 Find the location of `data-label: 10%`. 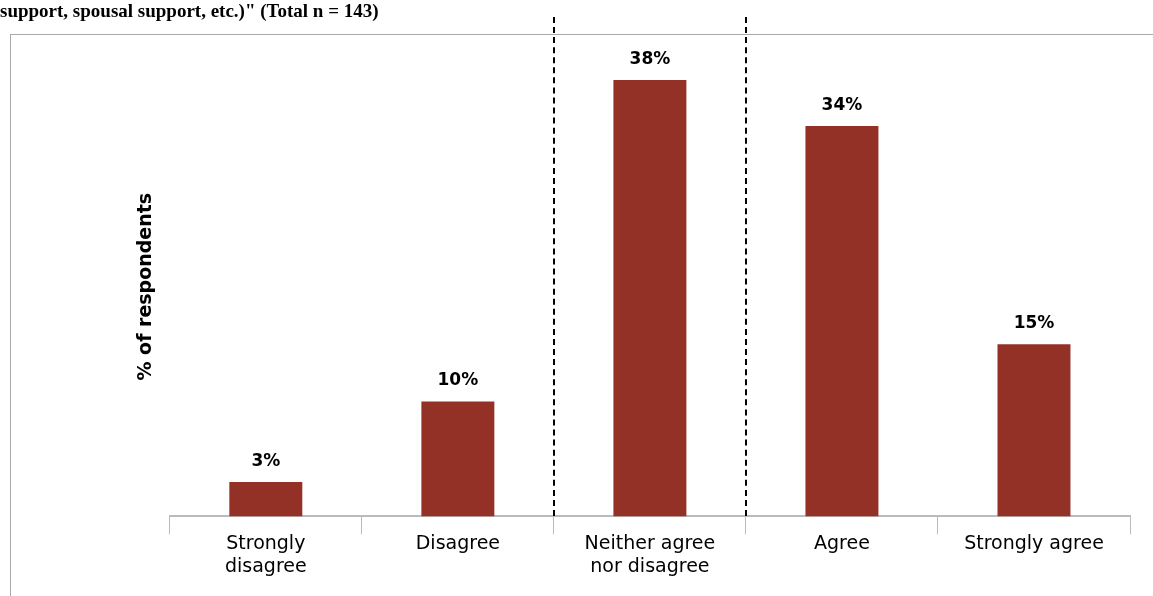

data-label: 10% is located at coordinates (458, 379).